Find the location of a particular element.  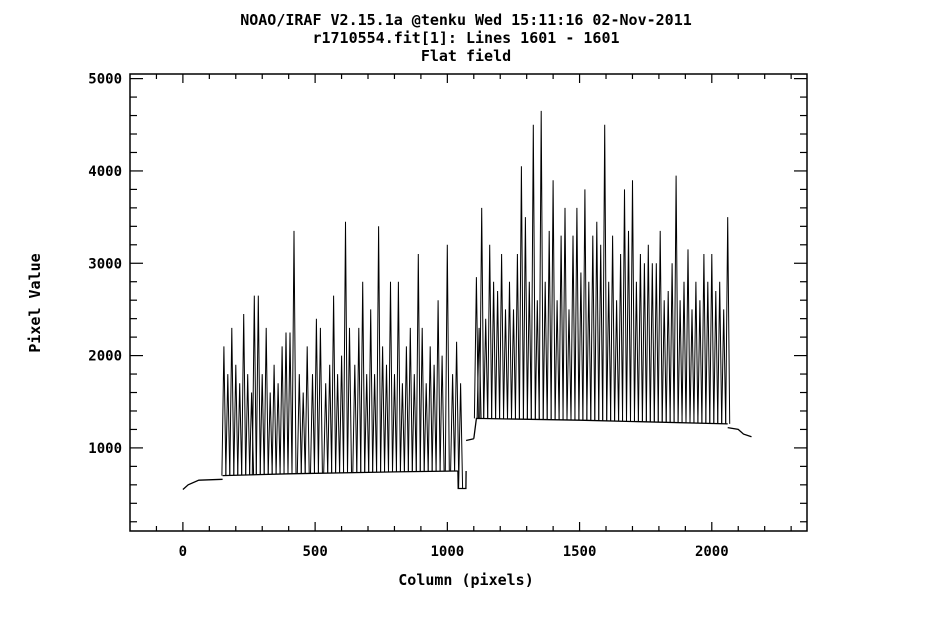

x-tick-label: 0 is located at coordinates (183, 552).